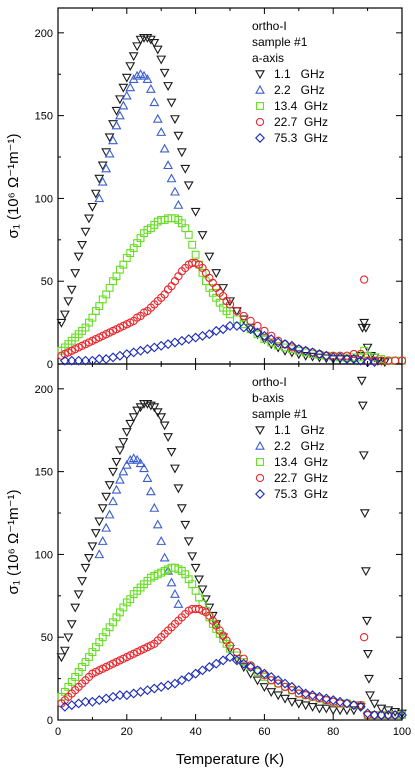  I want to click on panel-a-legend-label: 1.1 GHz, so click(299, 74).